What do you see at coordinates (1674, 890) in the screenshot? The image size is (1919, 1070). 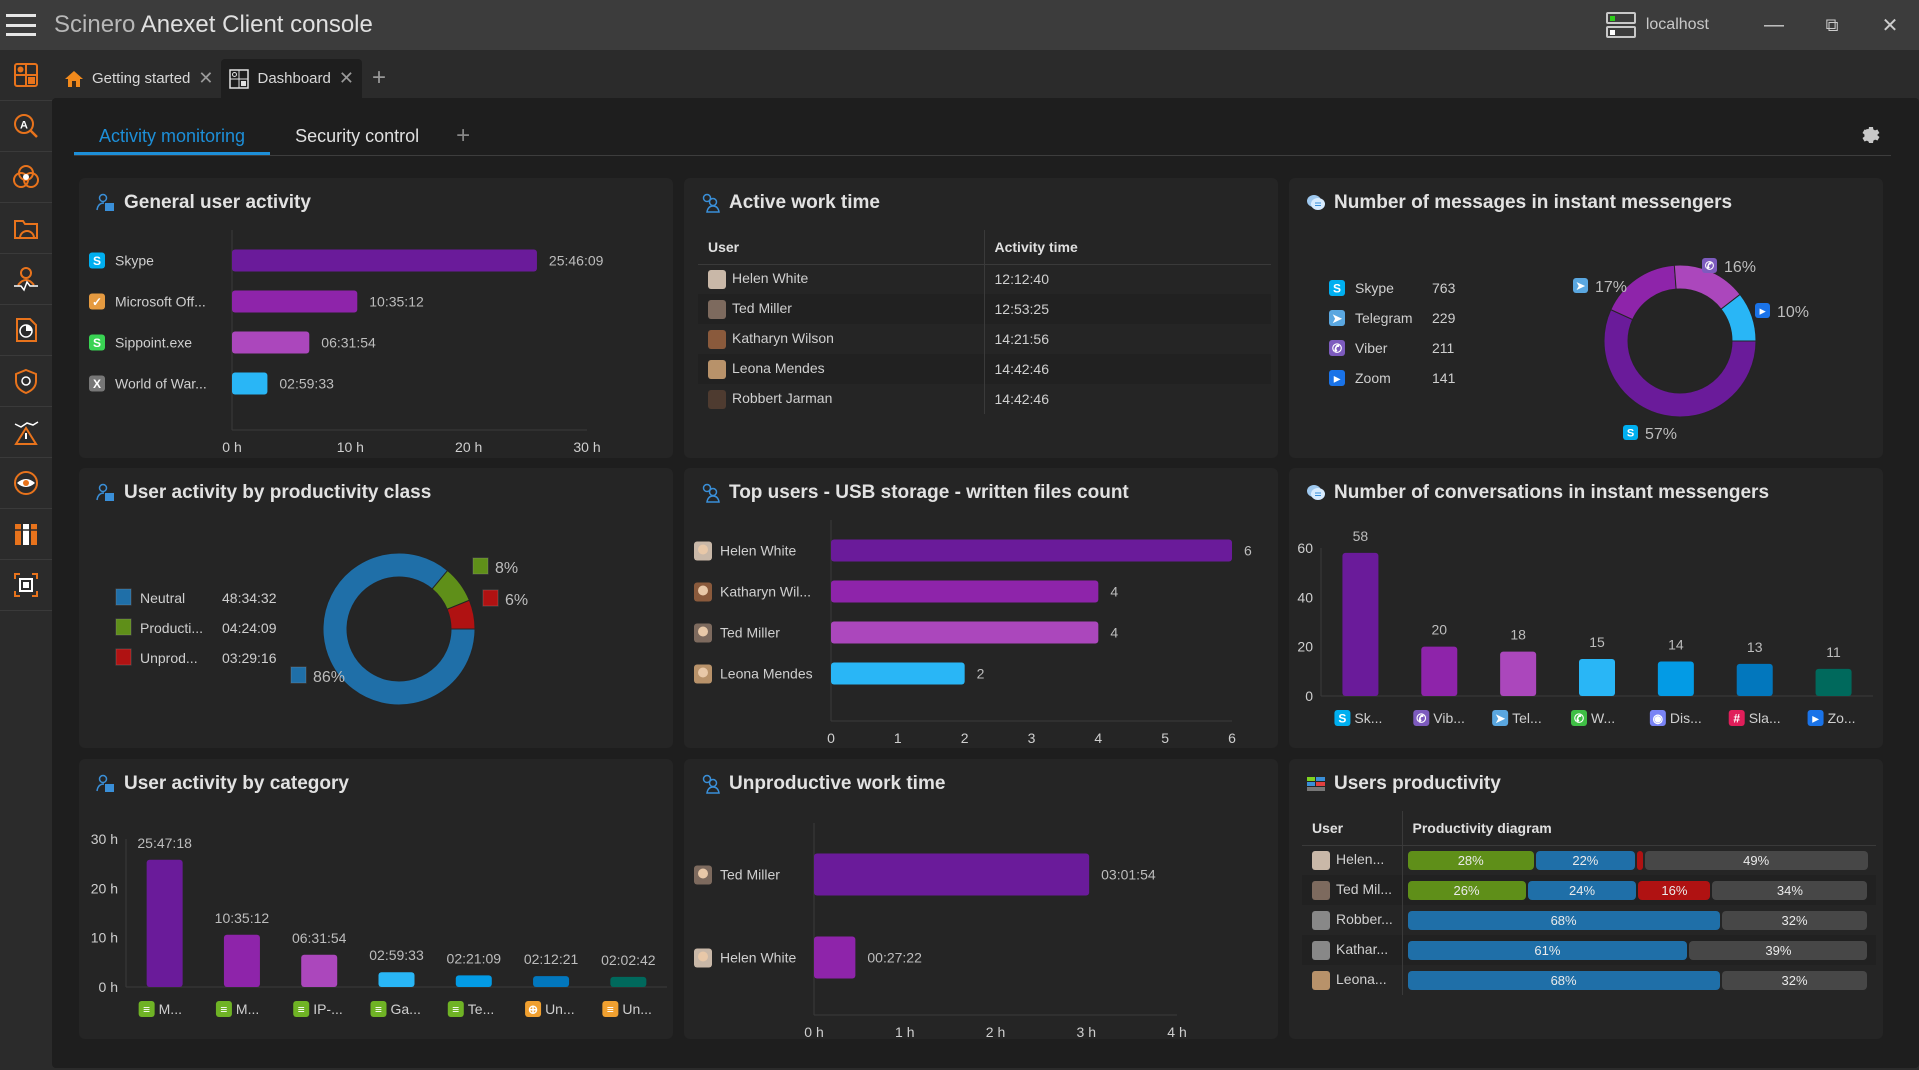 I see `segment-unproductive: 16%` at bounding box center [1674, 890].